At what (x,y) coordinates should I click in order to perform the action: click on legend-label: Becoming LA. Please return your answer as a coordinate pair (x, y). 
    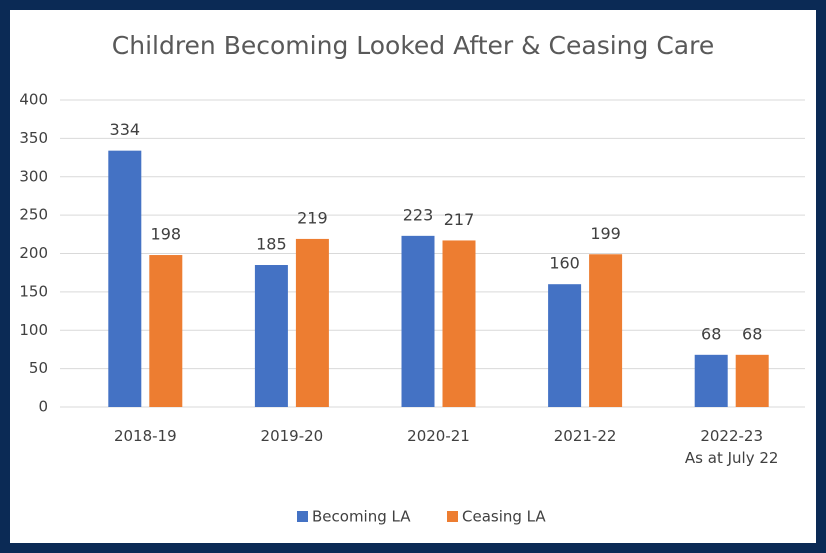
    Looking at the image, I should click on (361, 517).